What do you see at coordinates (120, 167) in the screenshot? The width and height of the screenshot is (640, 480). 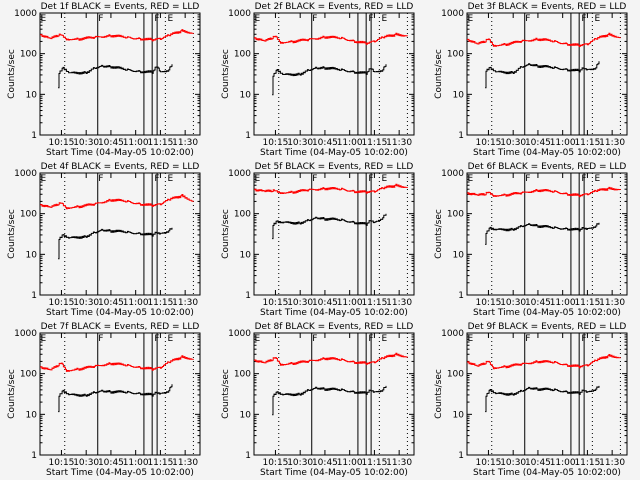 I see `plot-title: Det 4f BLACK = Events, RED = LLD` at bounding box center [120, 167].